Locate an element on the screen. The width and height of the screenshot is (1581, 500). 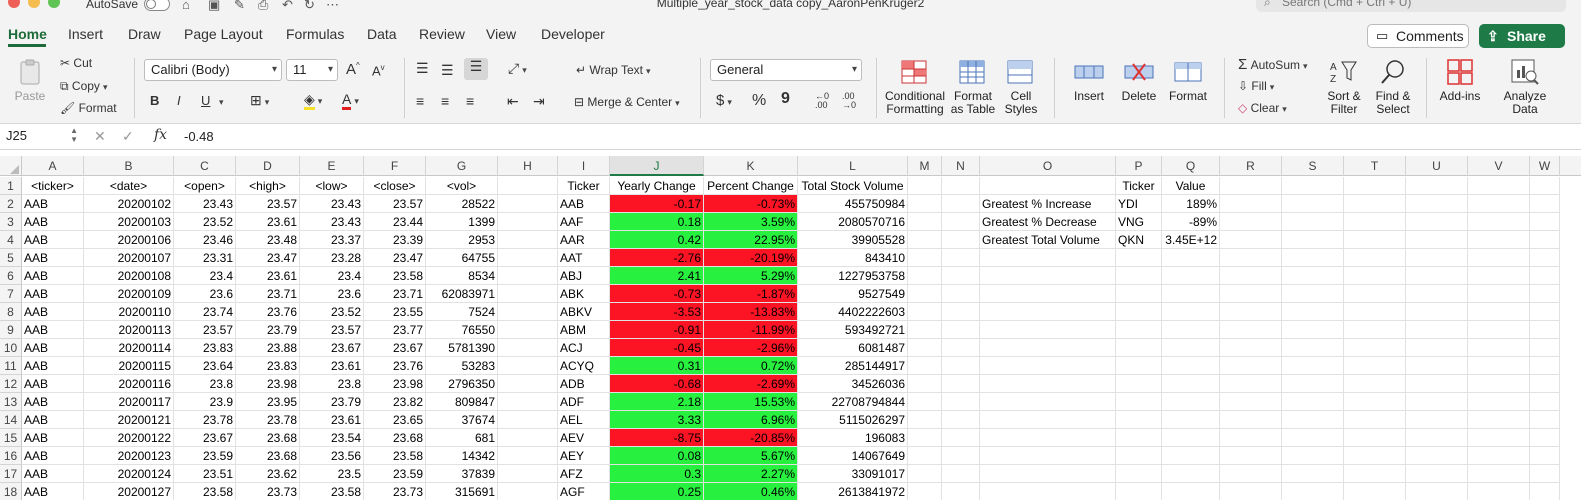
cell-f: 23.57 is located at coordinates (395, 204).